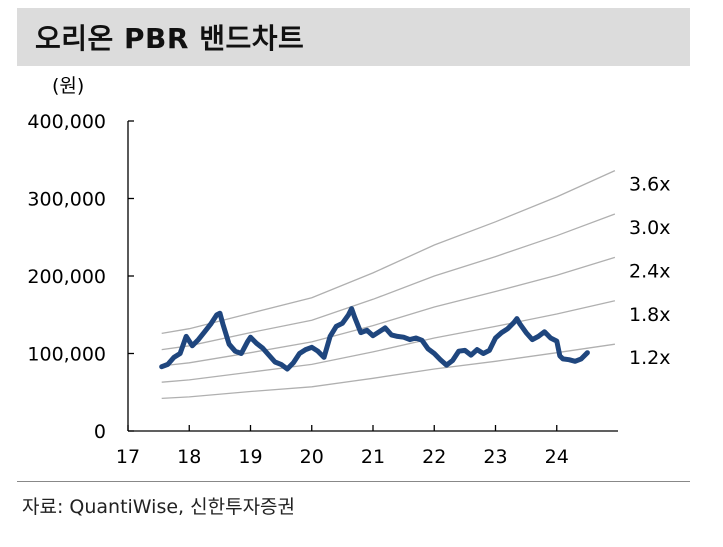  I want to click on band-label-3.6x: 3.6x, so click(649, 185).